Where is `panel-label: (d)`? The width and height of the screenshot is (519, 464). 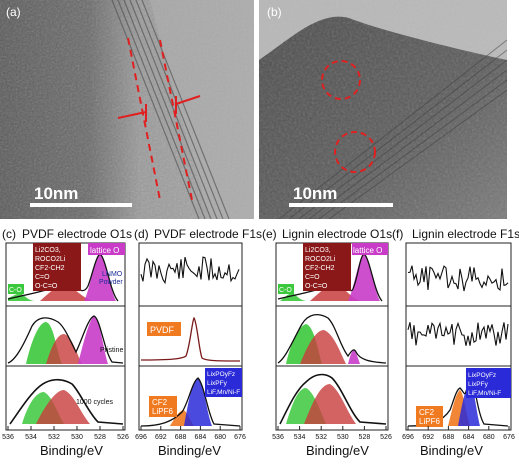
panel-label: (d) is located at coordinates (141, 234).